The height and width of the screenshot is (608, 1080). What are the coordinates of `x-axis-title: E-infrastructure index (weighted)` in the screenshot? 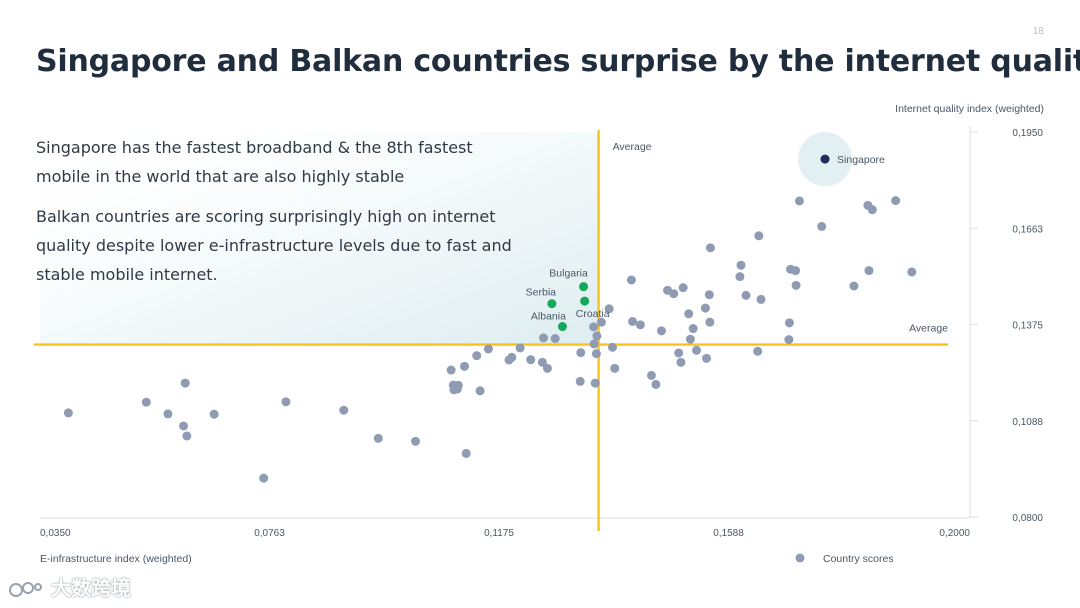 It's located at (116, 559).